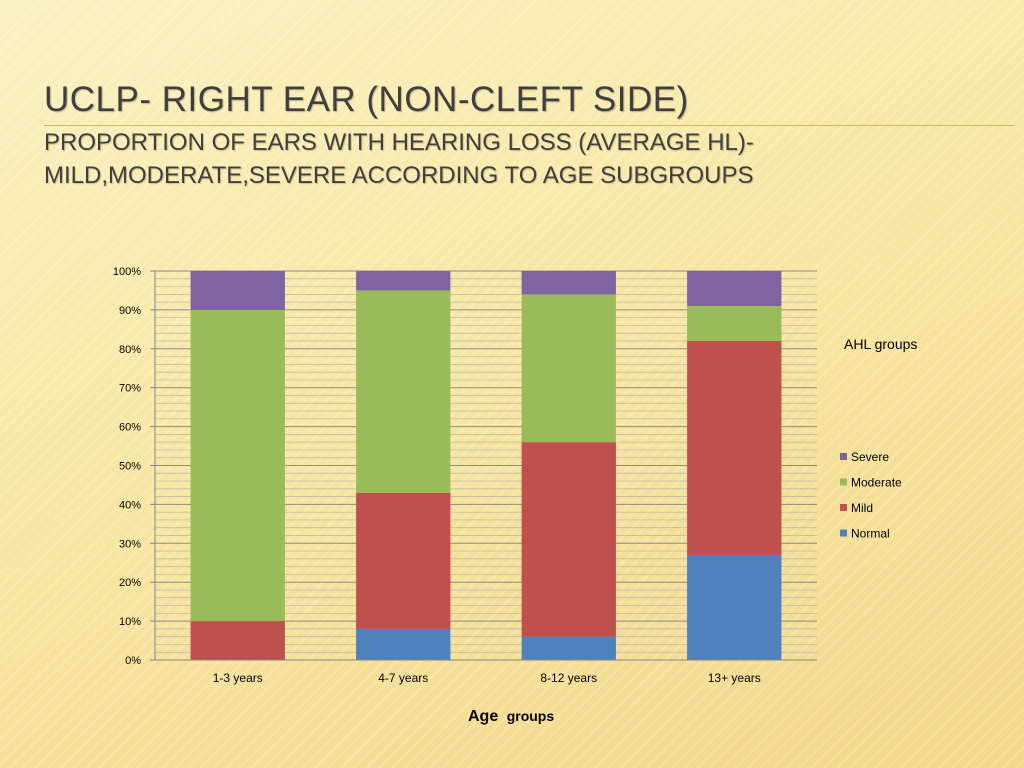 The image size is (1024, 768). Describe the element at coordinates (403, 678) in the screenshot. I see `x-tick-label: 4-7 years` at that location.